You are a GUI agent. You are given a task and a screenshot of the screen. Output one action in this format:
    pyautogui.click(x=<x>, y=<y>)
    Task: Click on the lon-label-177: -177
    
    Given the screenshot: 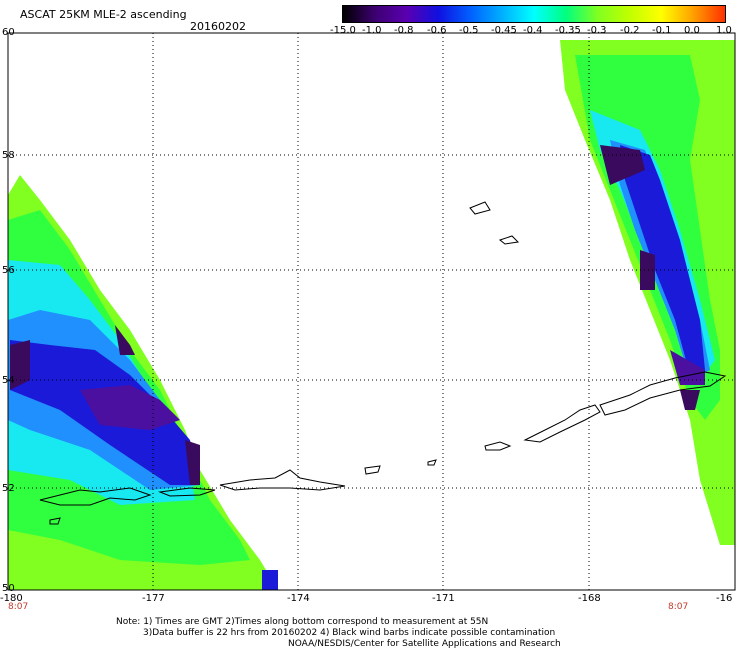 What is the action you would take?
    pyautogui.click(x=153, y=598)
    